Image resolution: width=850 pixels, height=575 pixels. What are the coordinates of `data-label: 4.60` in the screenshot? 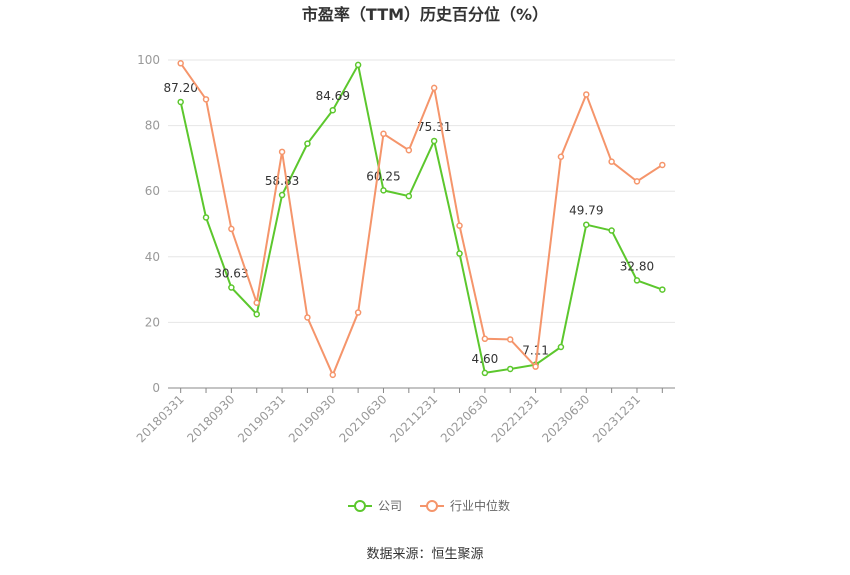 It's located at (485, 359).